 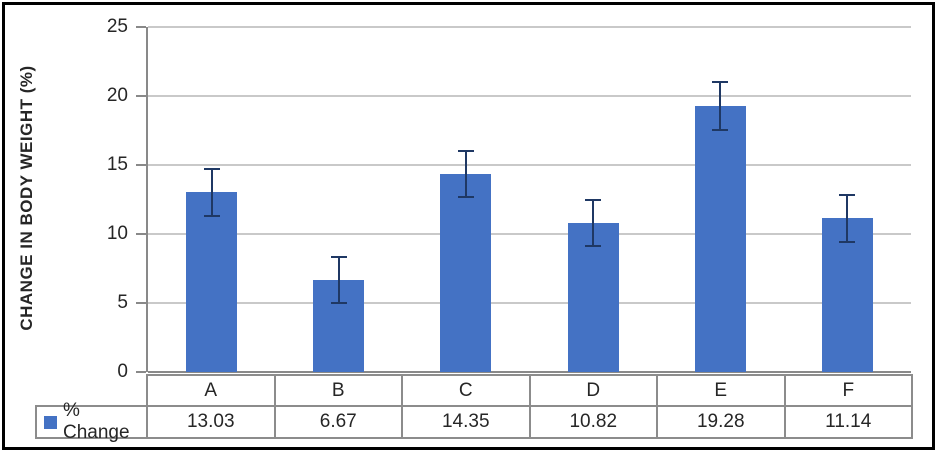 What do you see at coordinates (26, 198) in the screenshot?
I see `y-axis-title: CHANGE IN BODY WEIGHT (%)` at bounding box center [26, 198].